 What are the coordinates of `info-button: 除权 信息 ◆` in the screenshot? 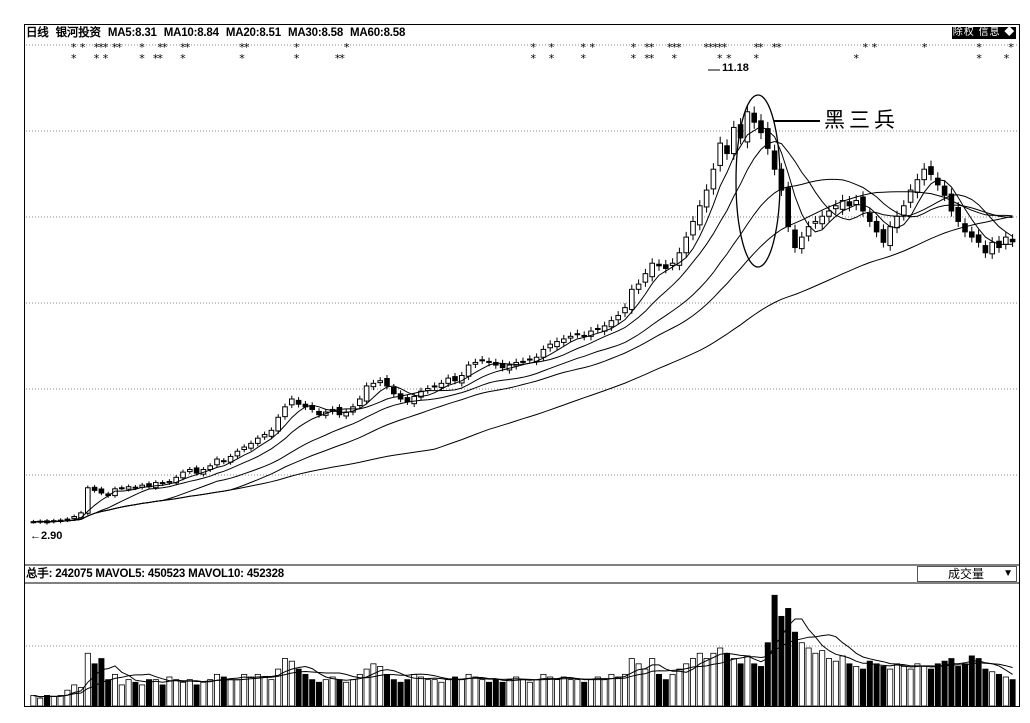 It's located at (984, 33).